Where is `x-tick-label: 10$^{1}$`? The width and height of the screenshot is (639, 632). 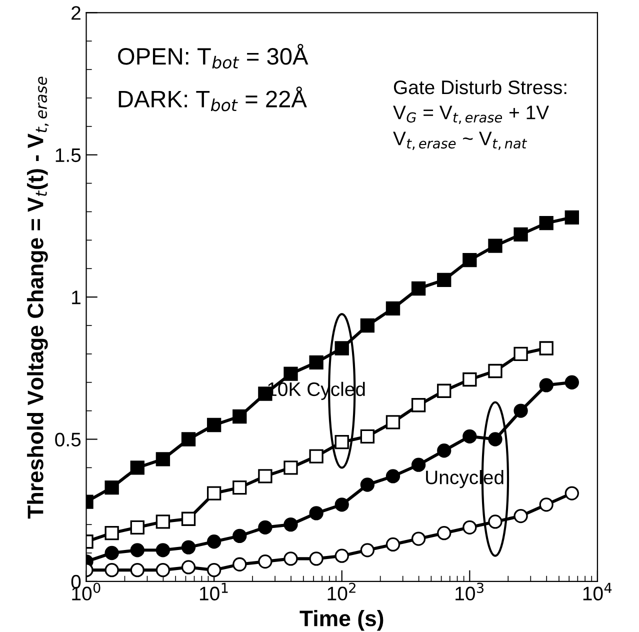 x-tick-label: 10$^{1}$ is located at coordinates (214, 591).